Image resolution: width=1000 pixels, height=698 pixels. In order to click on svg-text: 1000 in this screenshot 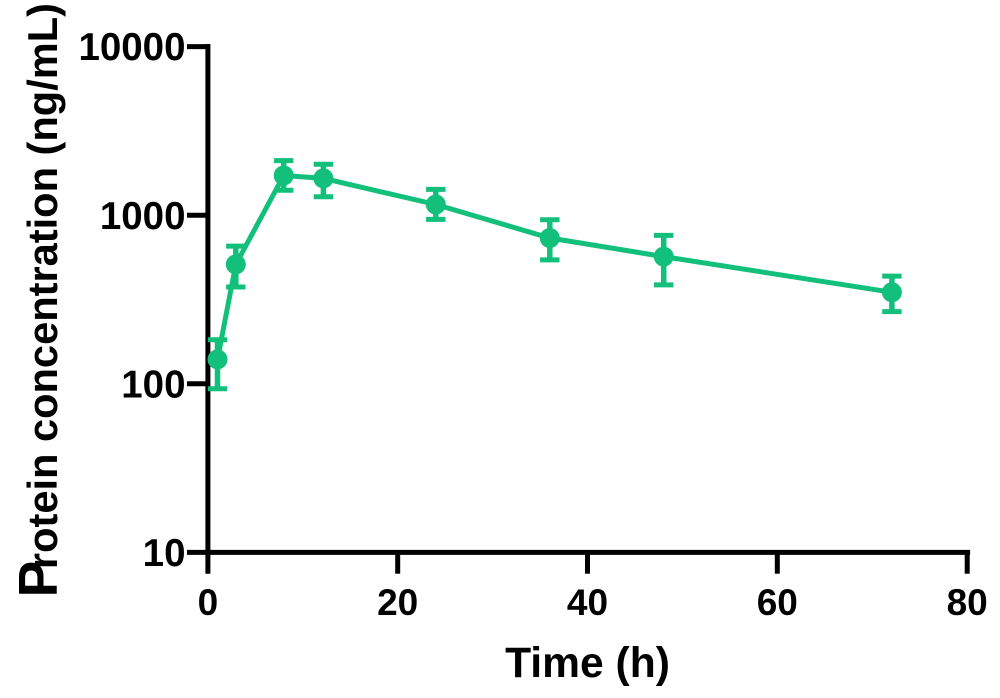, I will do `click(143, 216)`.